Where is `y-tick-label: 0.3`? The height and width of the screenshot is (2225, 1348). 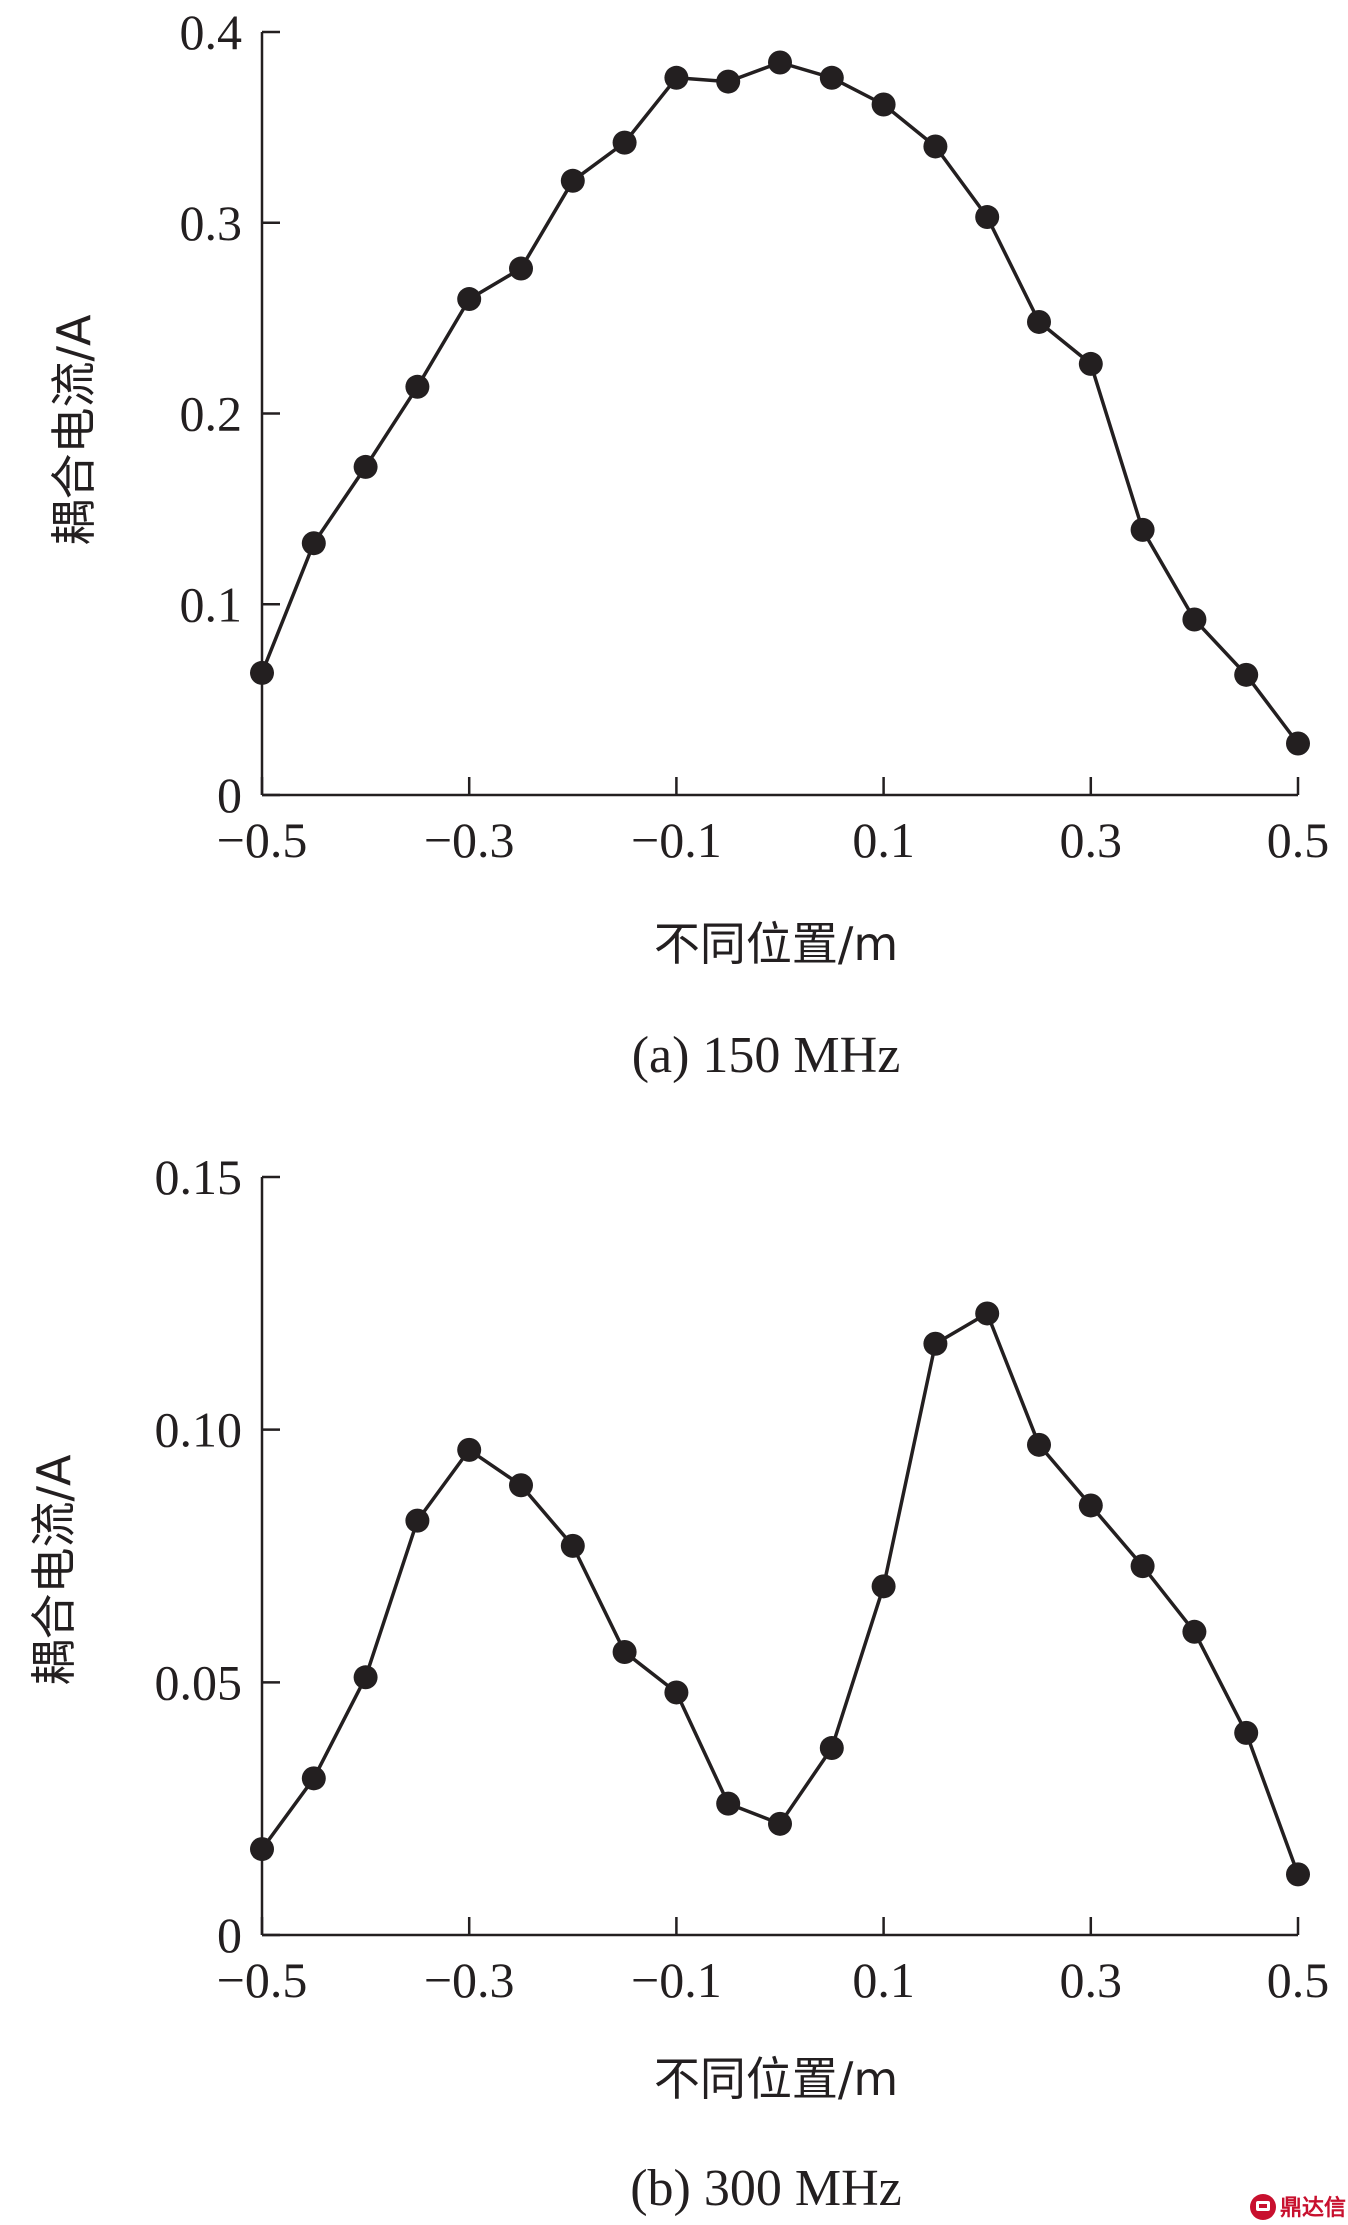 y-tick-label: 0.3 is located at coordinates (211, 223).